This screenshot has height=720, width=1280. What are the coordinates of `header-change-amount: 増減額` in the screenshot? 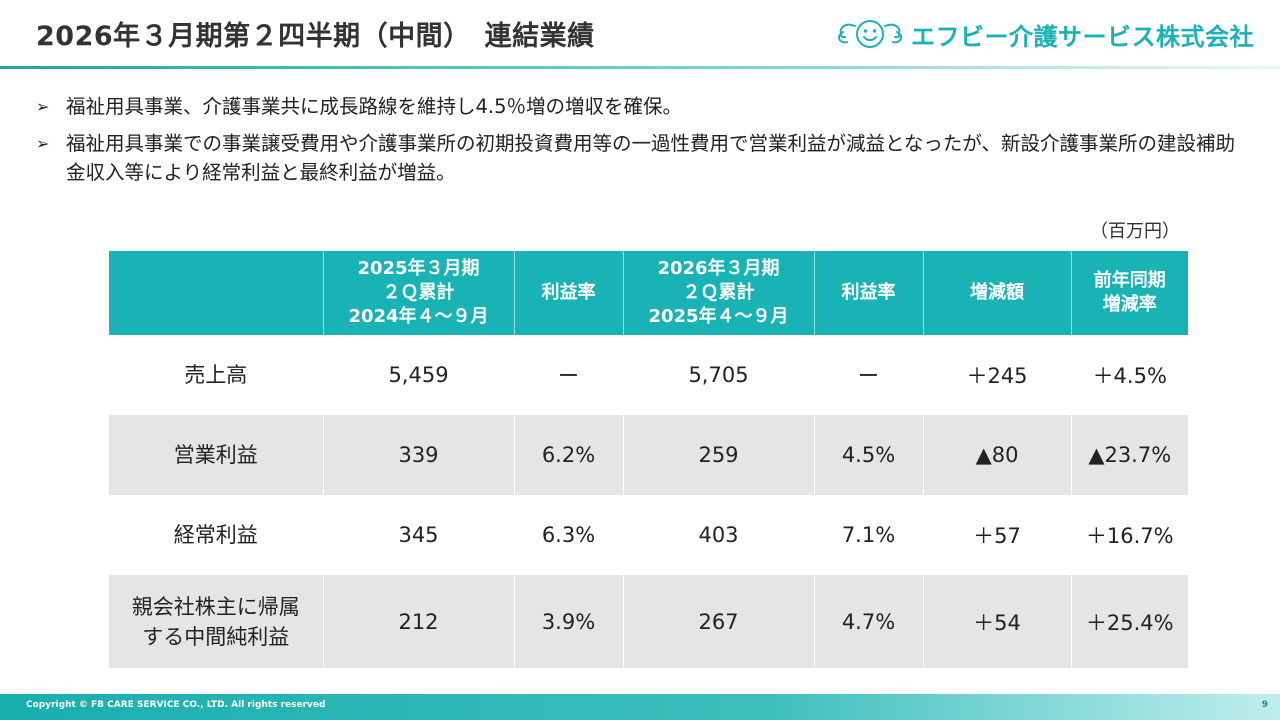 It's located at (997, 293).